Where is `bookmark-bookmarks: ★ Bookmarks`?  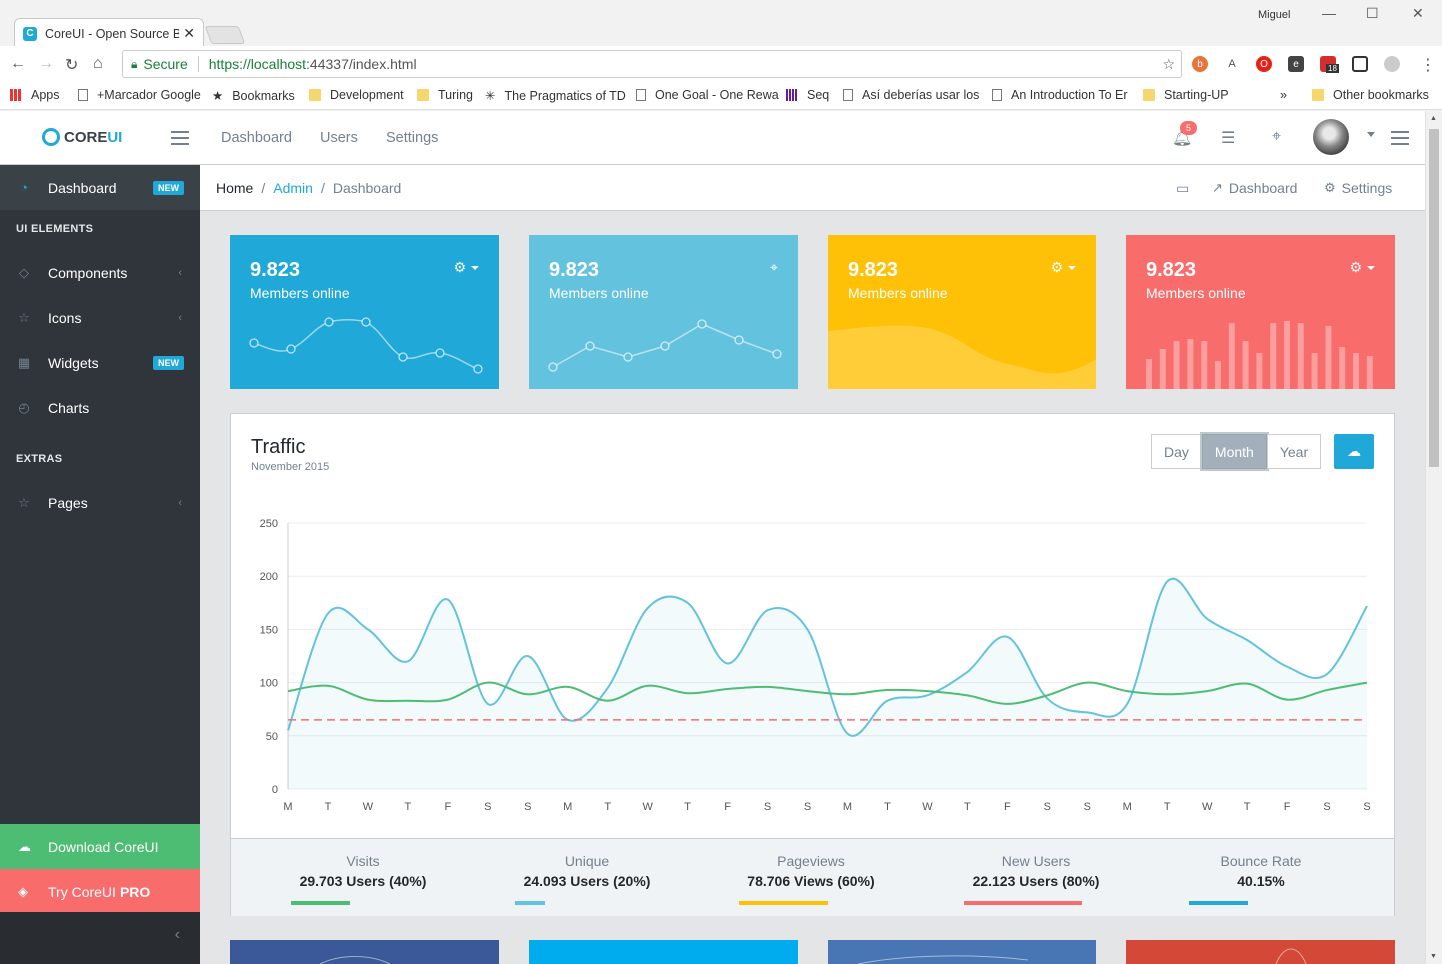
bookmark-bookmarks: ★ Bookmarks is located at coordinates (253, 96).